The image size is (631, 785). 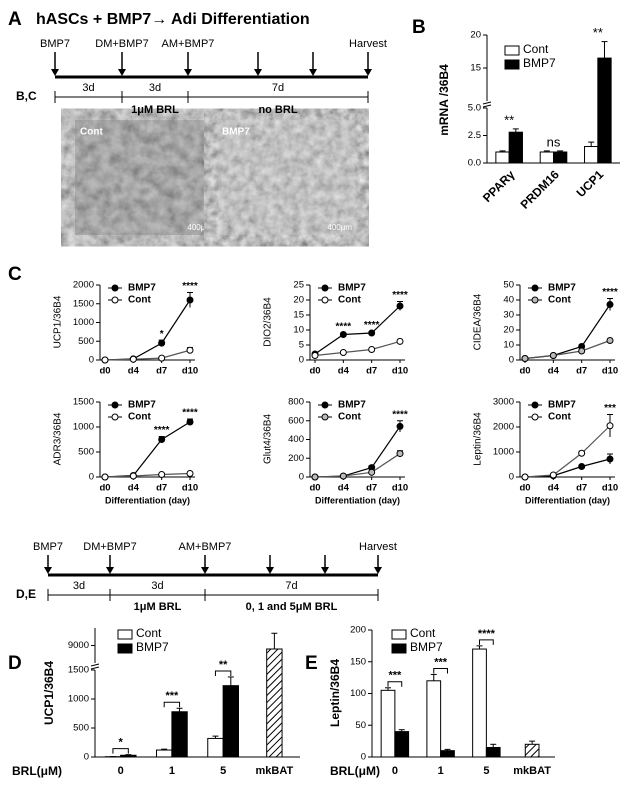 I want to click on y-tick-label: 30, so click(x=508, y=315).